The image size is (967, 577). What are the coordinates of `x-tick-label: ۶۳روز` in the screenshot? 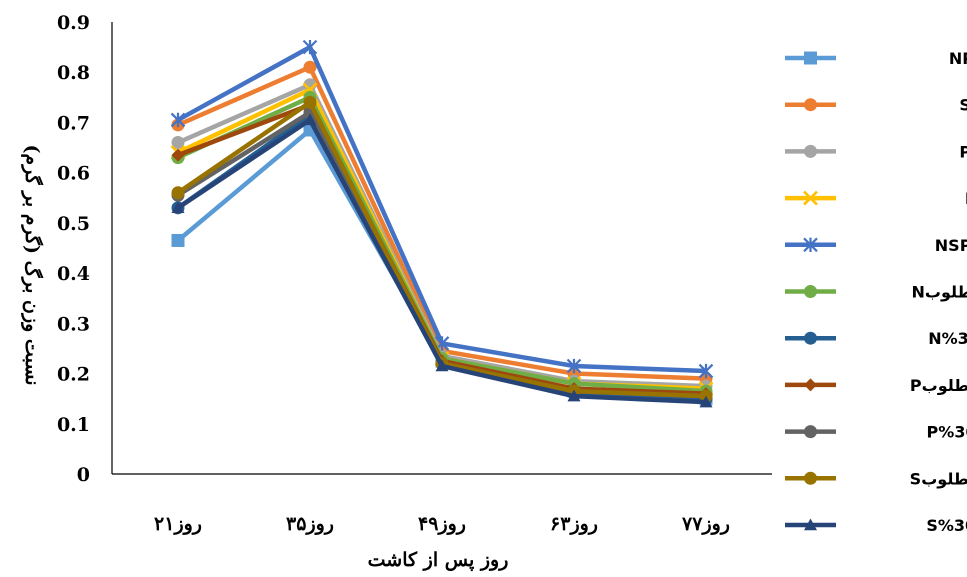 It's located at (574, 524).